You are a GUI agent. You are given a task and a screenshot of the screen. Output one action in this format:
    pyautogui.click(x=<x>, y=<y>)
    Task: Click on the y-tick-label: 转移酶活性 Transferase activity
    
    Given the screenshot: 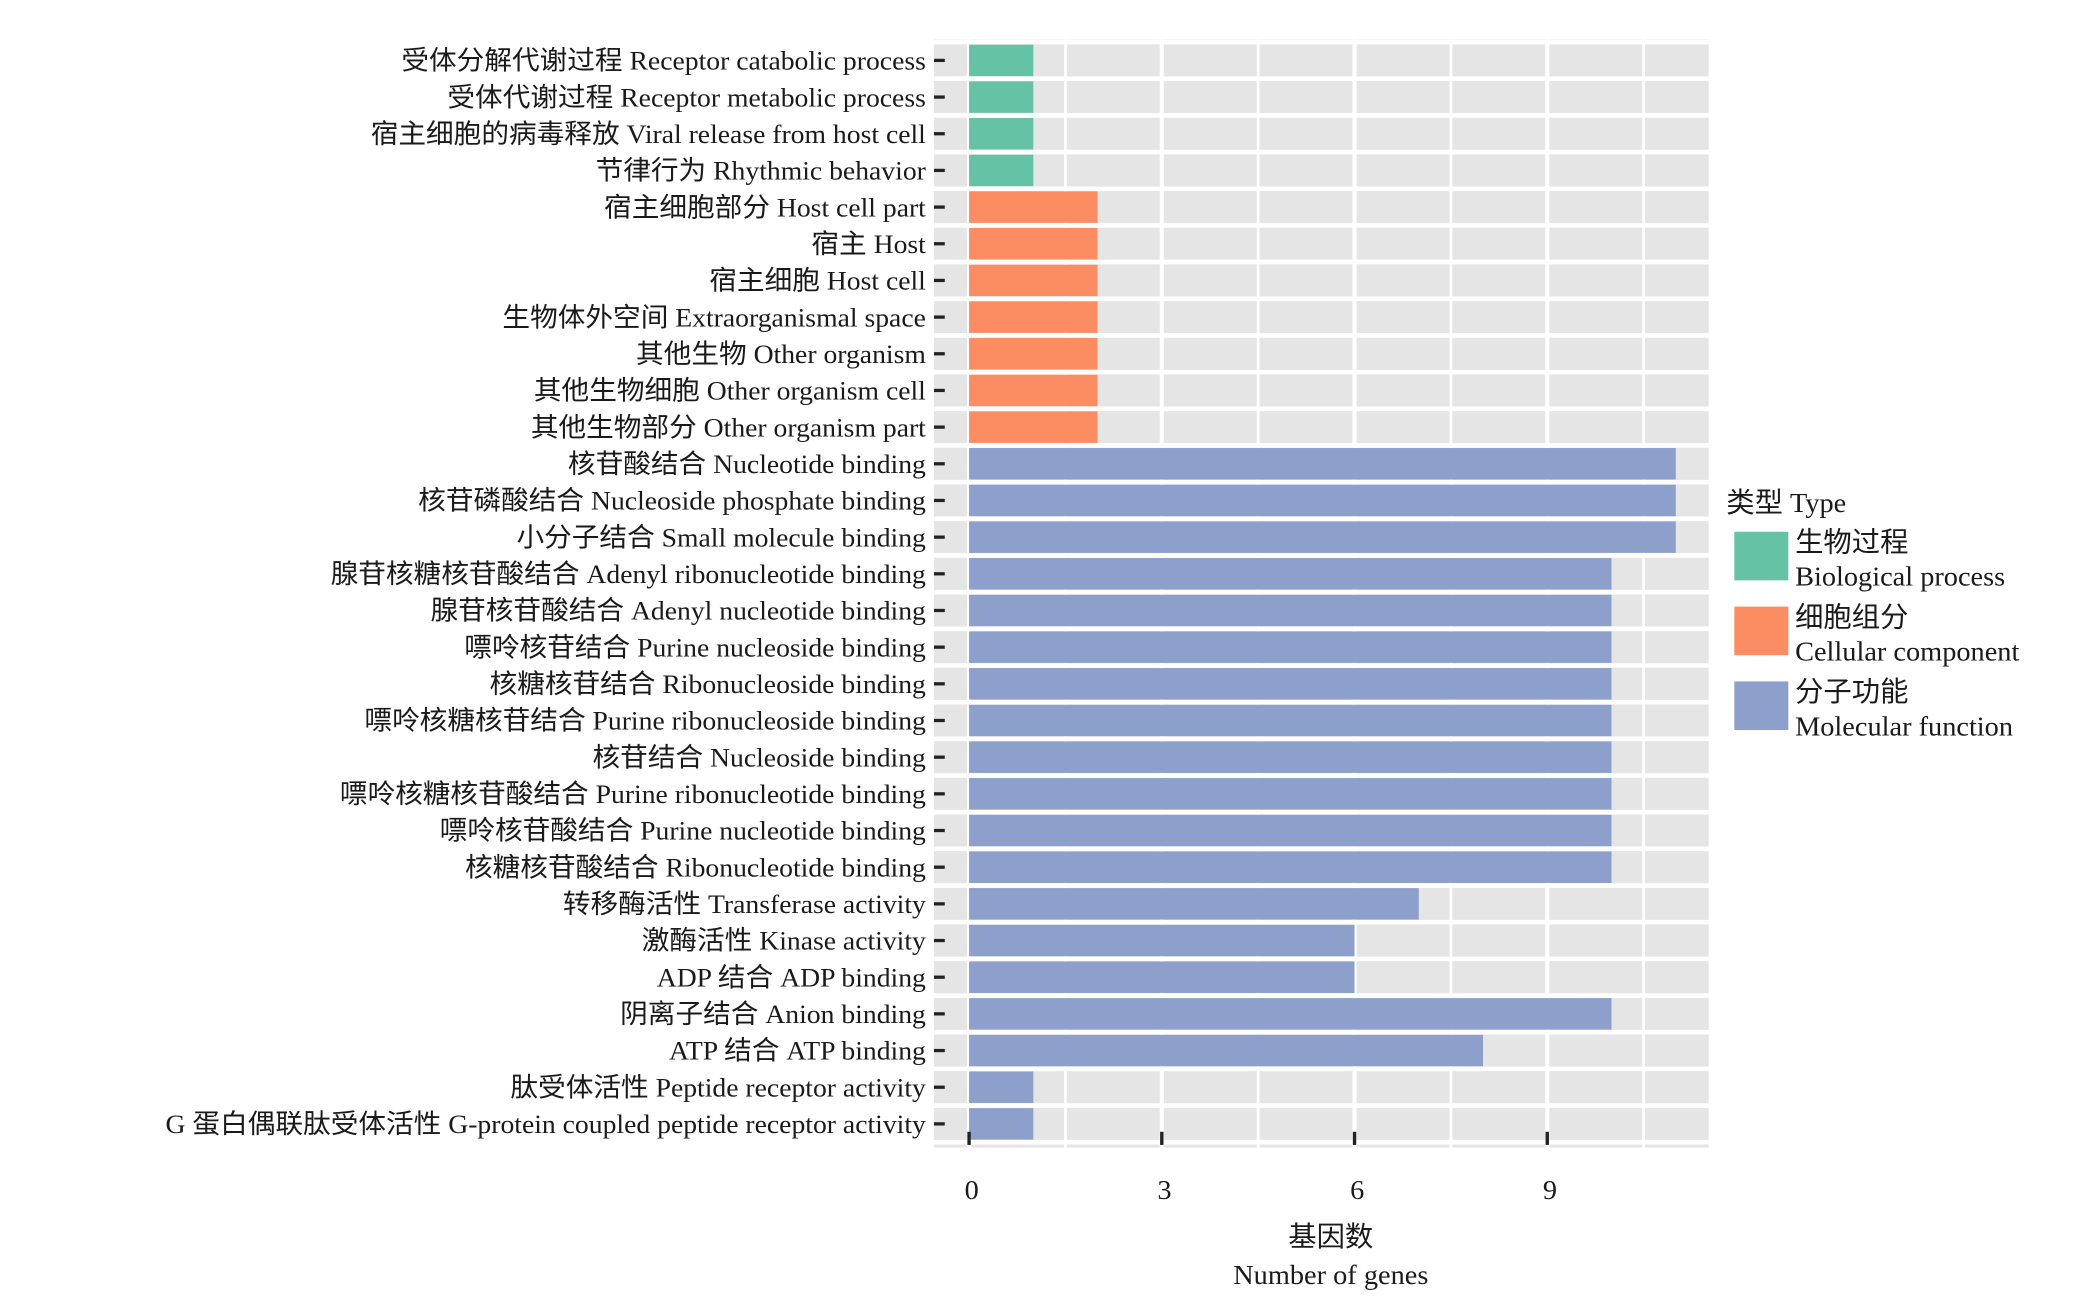 What is the action you would take?
    pyautogui.click(x=744, y=904)
    